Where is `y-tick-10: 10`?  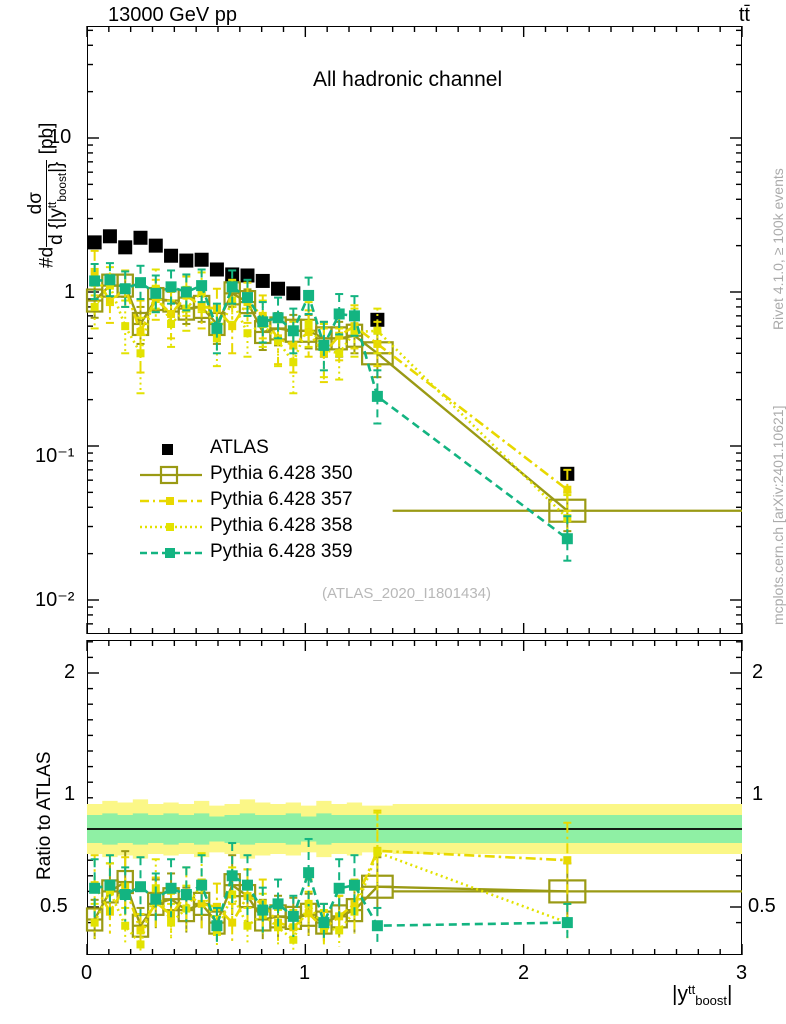
y-tick-10: 10 is located at coordinates (60, 137).